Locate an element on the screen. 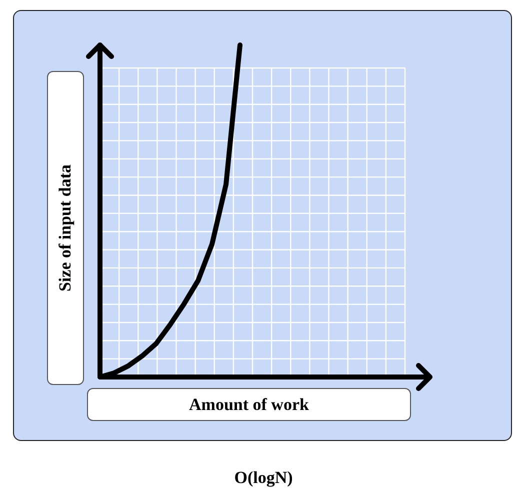 The height and width of the screenshot is (498, 527). x-axis-title: Amount of work is located at coordinates (249, 404).